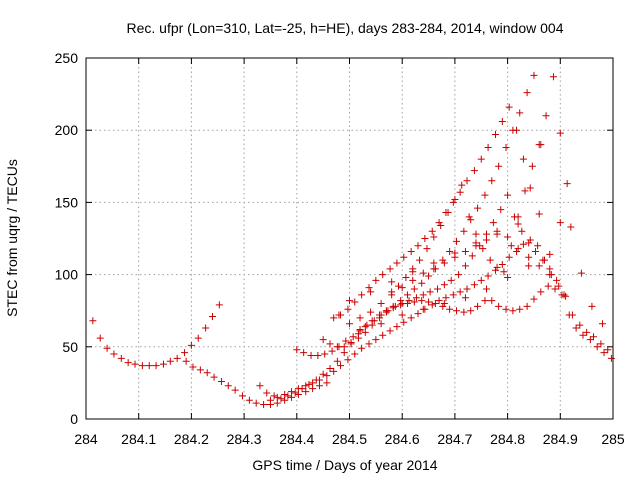 Image resolution: width=640 pixels, height=480 pixels. Describe the element at coordinates (191, 439) in the screenshot. I see `x-tick-label: 284.2` at that location.